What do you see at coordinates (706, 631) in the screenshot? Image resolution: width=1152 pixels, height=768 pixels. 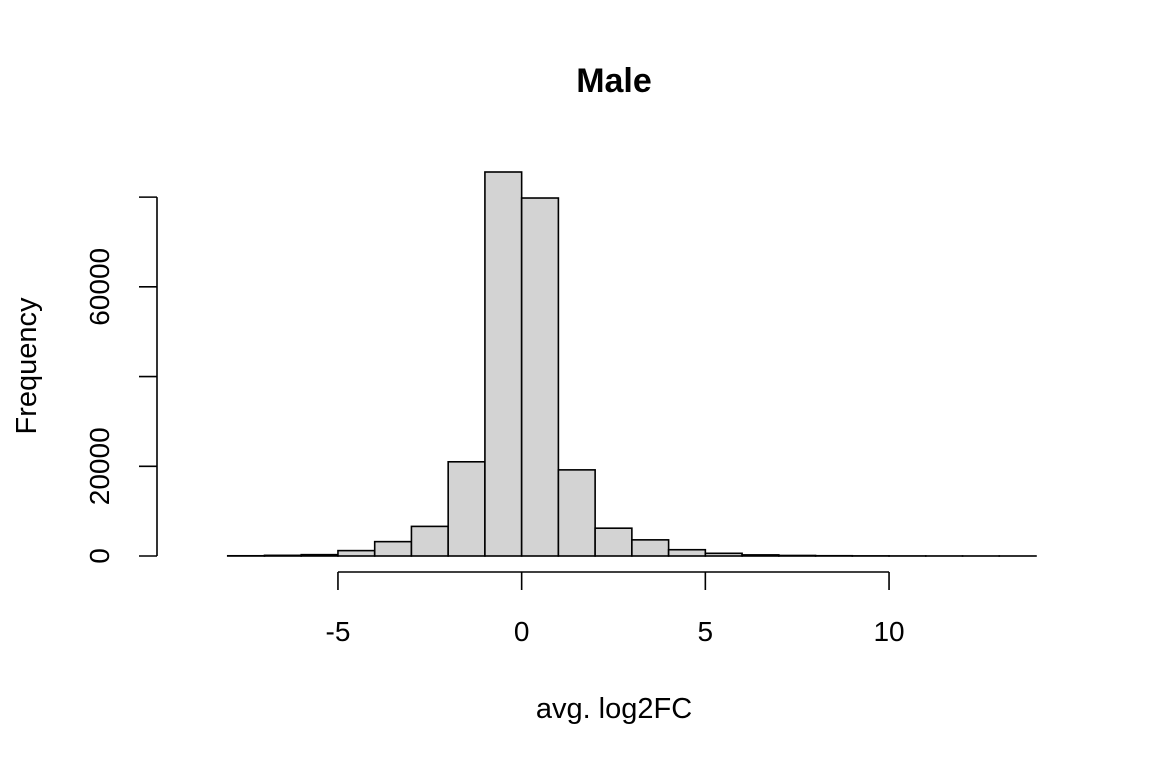 I see `x-tick-label: 5` at bounding box center [706, 631].